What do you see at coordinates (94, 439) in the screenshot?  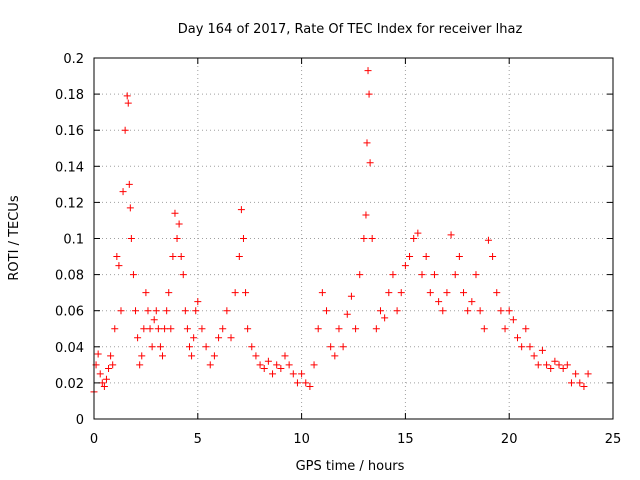 I see `x-tick-label: 0` at bounding box center [94, 439].